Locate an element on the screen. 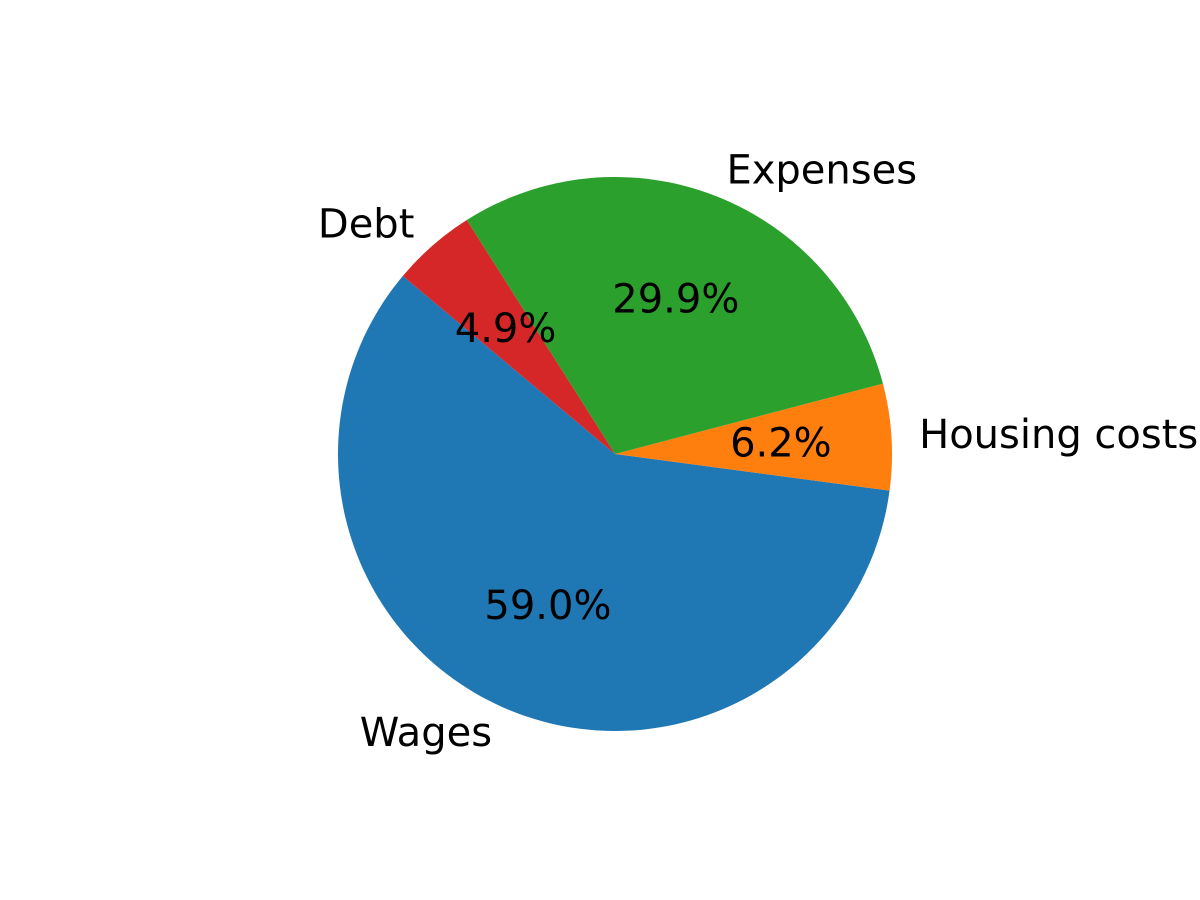 The image size is (1200, 900). pct-label-debt: 4.9% is located at coordinates (506, 329).